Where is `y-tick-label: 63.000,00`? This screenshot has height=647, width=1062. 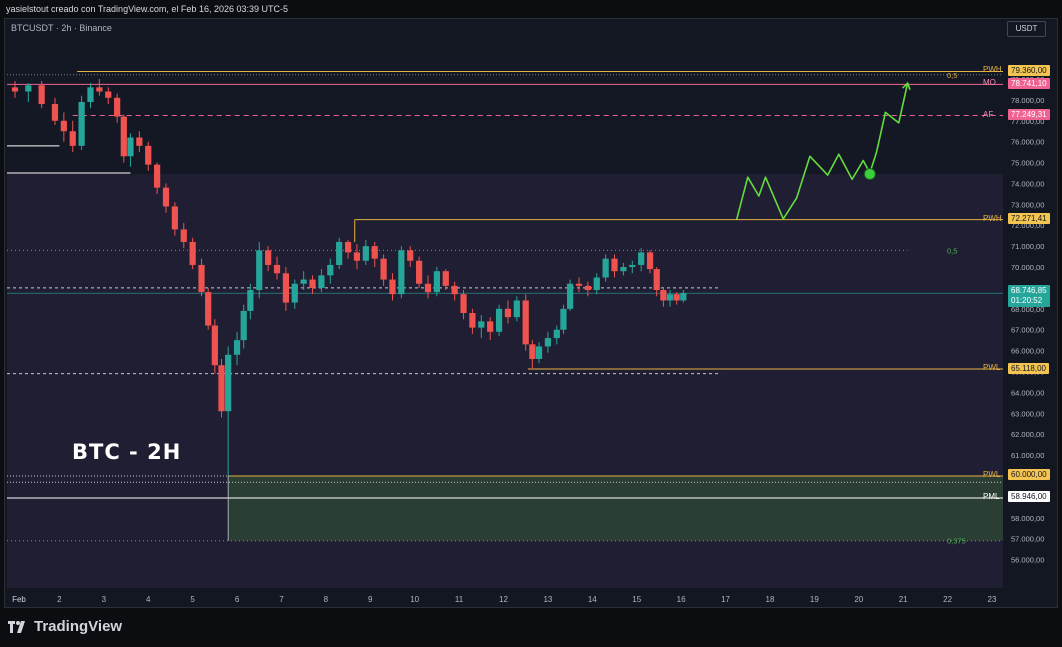
y-tick-label: 63.000,00 is located at coordinates (1027, 413).